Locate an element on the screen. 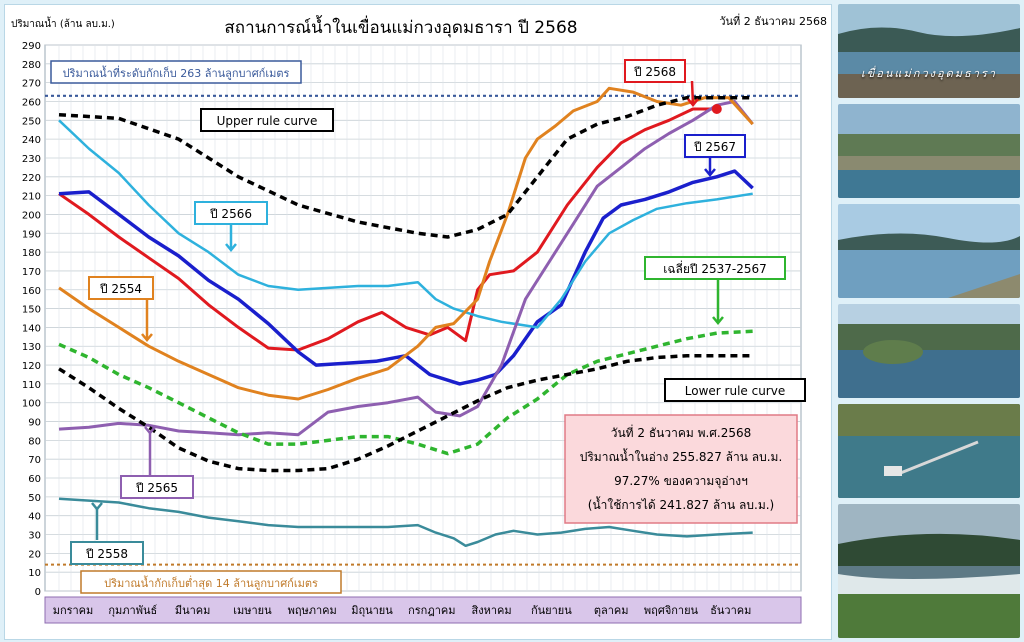  arrow-average-head is located at coordinates (718, 320).